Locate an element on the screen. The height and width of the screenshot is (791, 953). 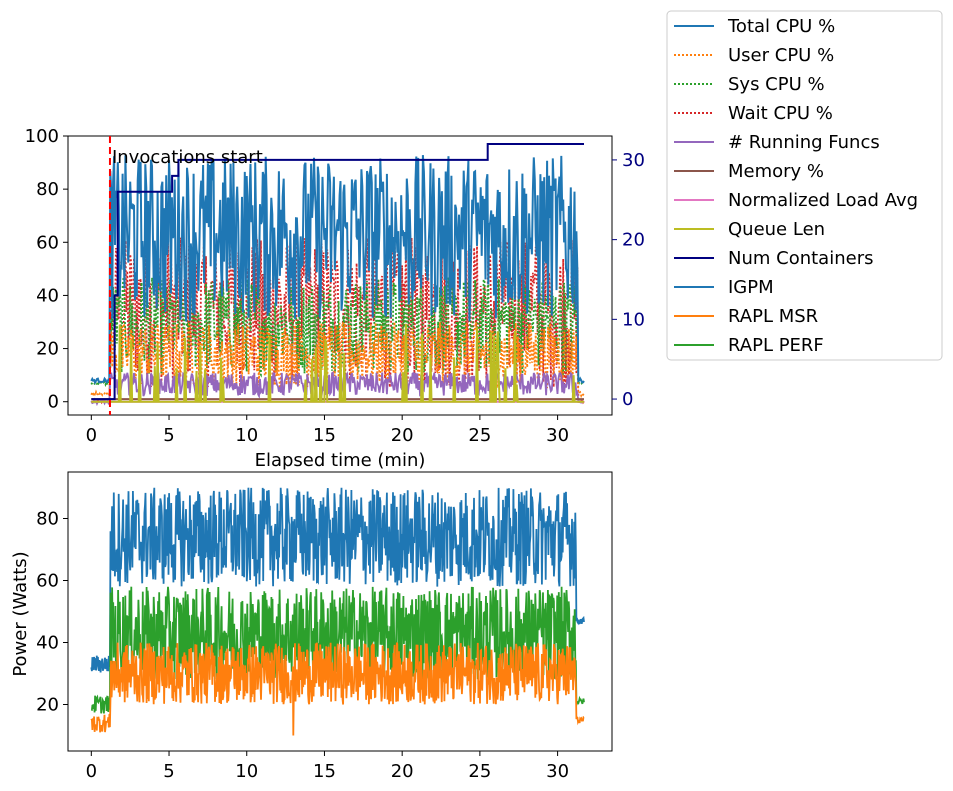
top-x-tick-label: 5 is located at coordinates (168, 435).